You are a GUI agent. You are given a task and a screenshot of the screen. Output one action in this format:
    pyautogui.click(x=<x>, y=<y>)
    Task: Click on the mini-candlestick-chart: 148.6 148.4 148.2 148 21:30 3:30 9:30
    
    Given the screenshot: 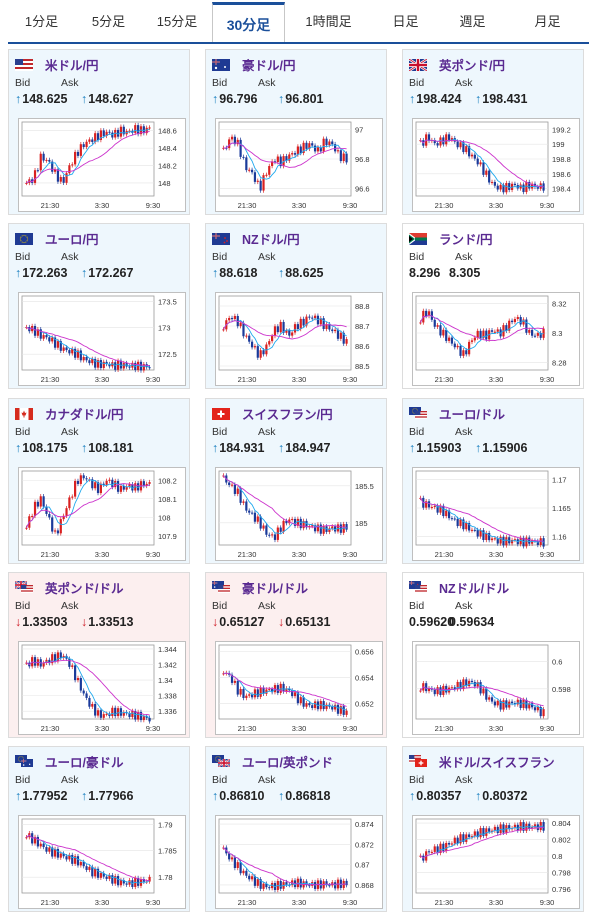 What is the action you would take?
    pyautogui.click(x=102, y=165)
    